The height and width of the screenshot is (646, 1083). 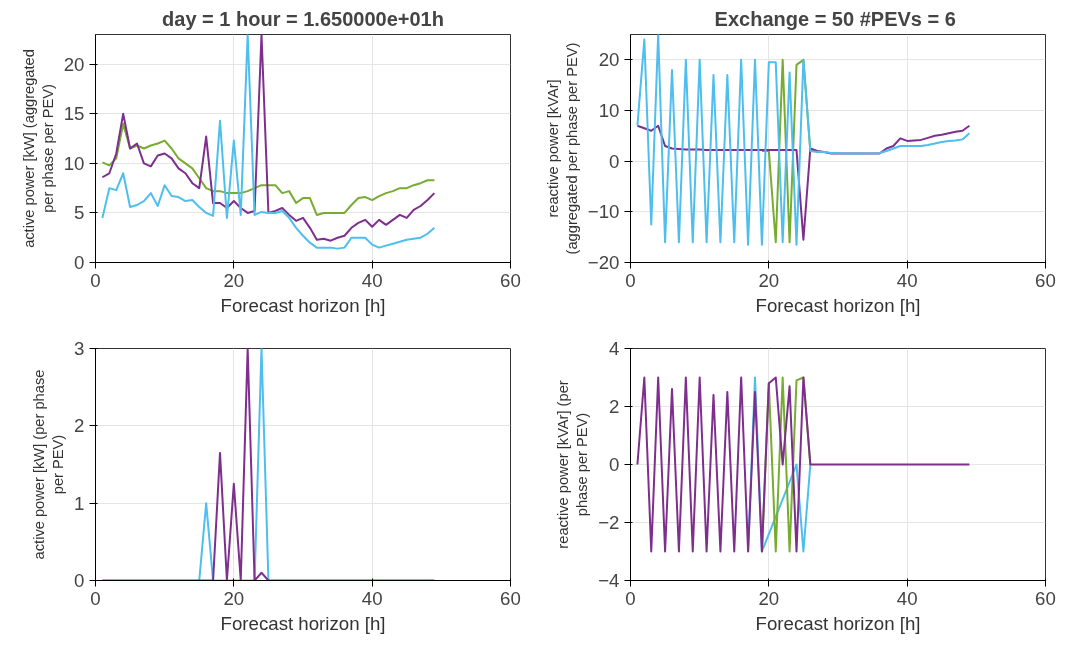 What do you see at coordinates (609, 580) in the screenshot?
I see `y-tick-label: −4` at bounding box center [609, 580].